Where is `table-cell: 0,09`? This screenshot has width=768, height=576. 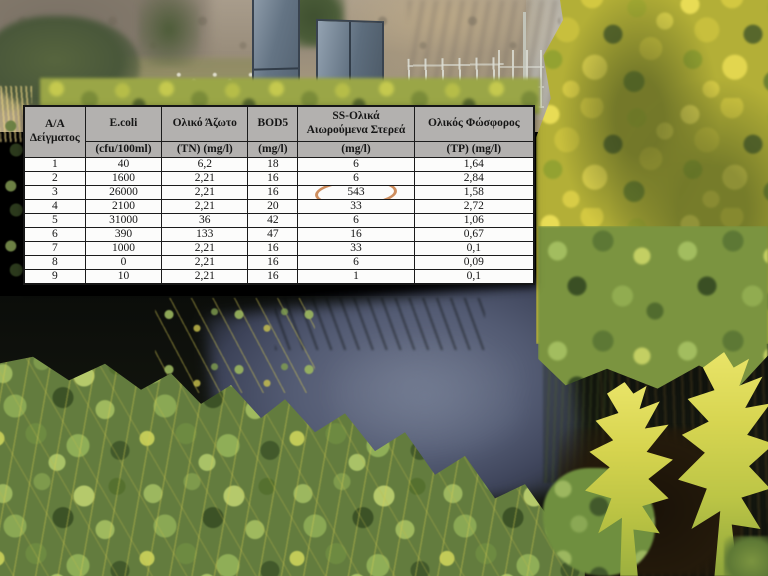 table-cell: 0,09 is located at coordinates (474, 262).